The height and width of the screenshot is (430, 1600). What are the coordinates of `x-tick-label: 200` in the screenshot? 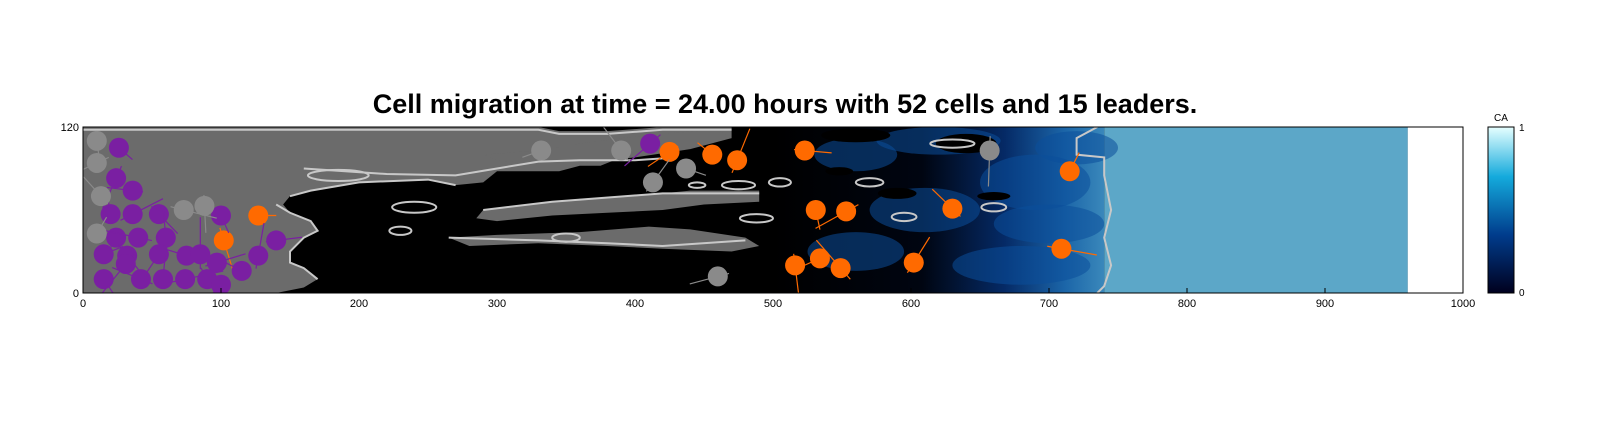 It's located at (359, 304).